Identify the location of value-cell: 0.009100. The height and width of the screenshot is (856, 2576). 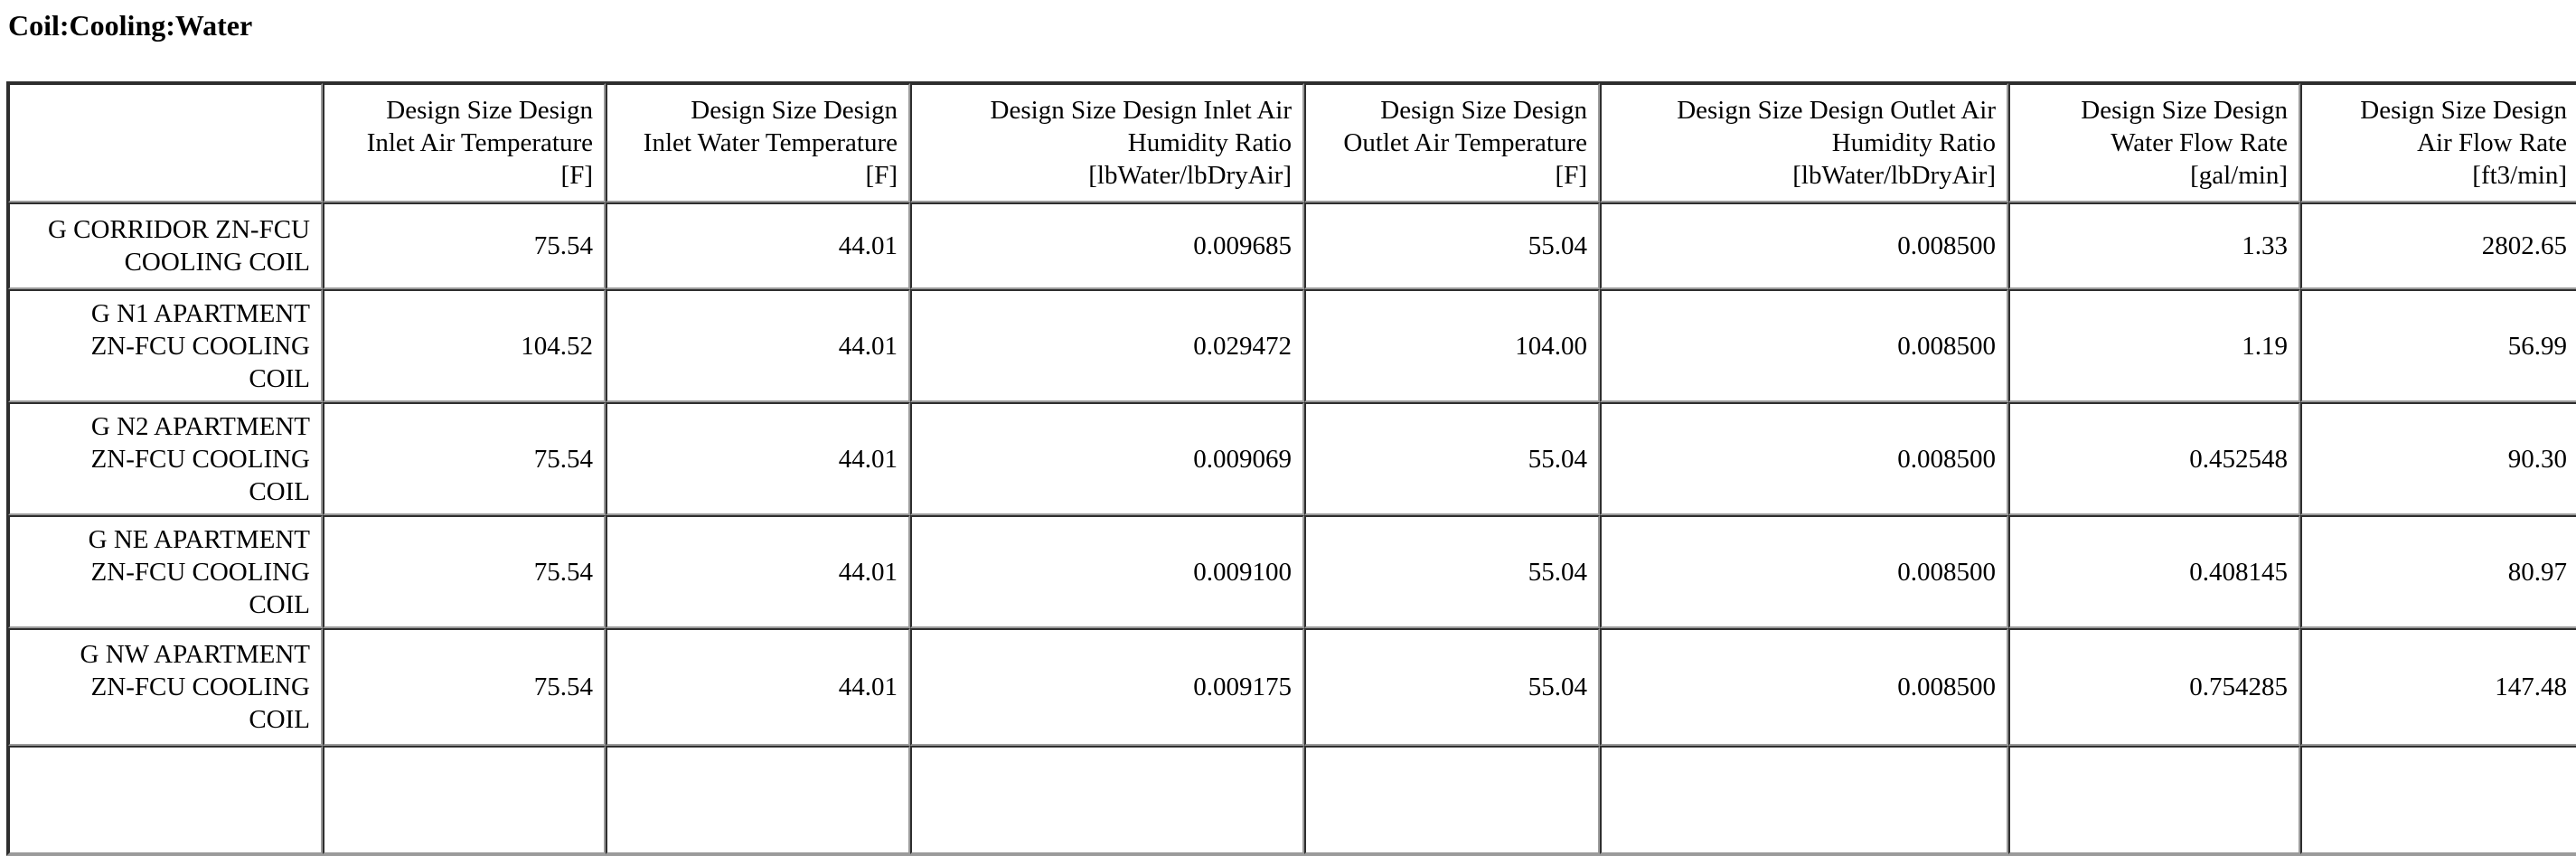
(1107, 571).